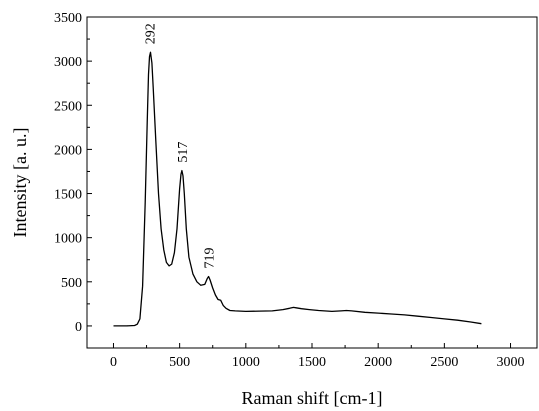 The height and width of the screenshot is (411, 539). What do you see at coordinates (78, 327) in the screenshot?
I see `y-tick-label: 0` at bounding box center [78, 327].